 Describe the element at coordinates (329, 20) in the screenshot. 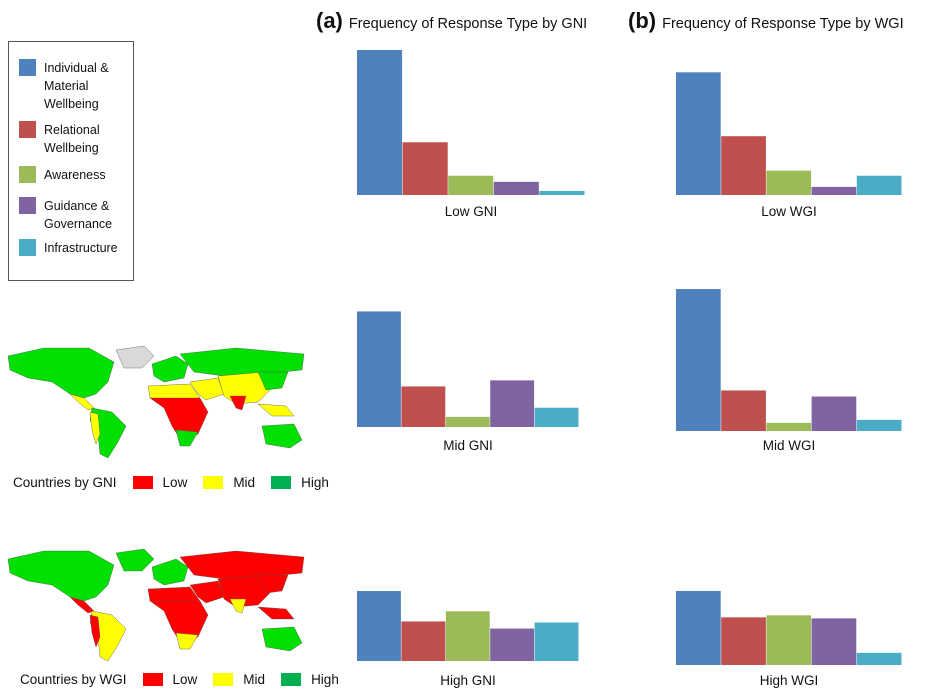

I see `panel-a-letter: (a)` at that location.